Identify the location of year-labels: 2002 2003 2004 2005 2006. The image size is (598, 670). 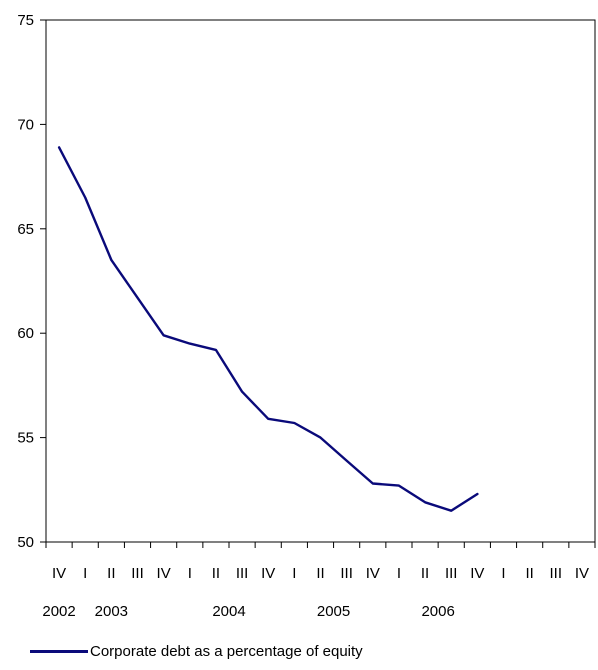
(248, 611).